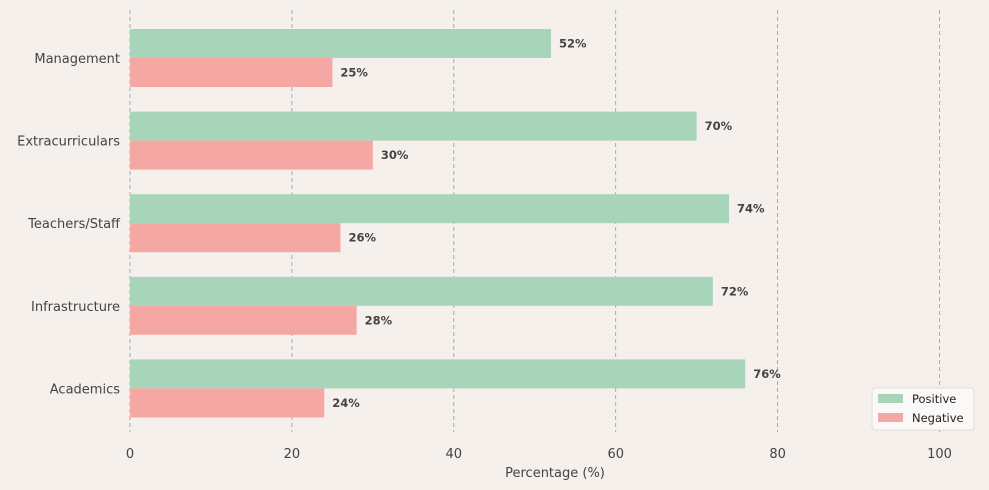 The width and height of the screenshot is (989, 490). Describe the element at coordinates (340, 43) in the screenshot. I see `bar-positive-management` at that location.